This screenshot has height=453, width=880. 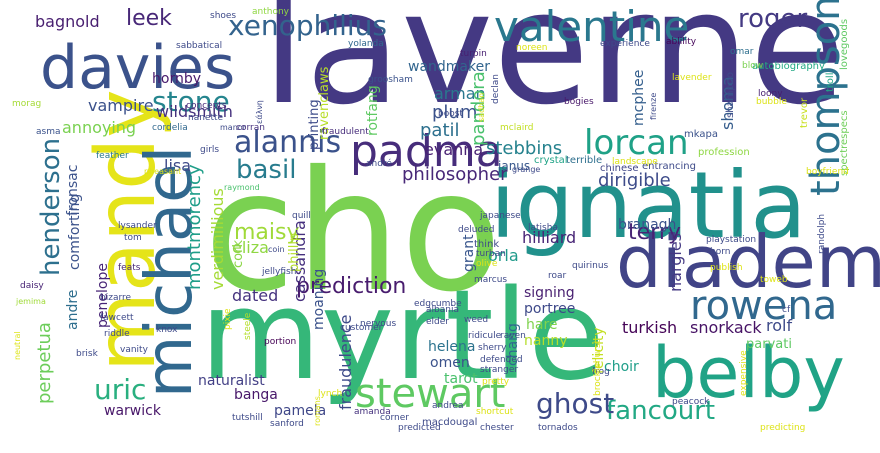 What do you see at coordinates (691, 402) in the screenshot?
I see `word: peacock` at bounding box center [691, 402].